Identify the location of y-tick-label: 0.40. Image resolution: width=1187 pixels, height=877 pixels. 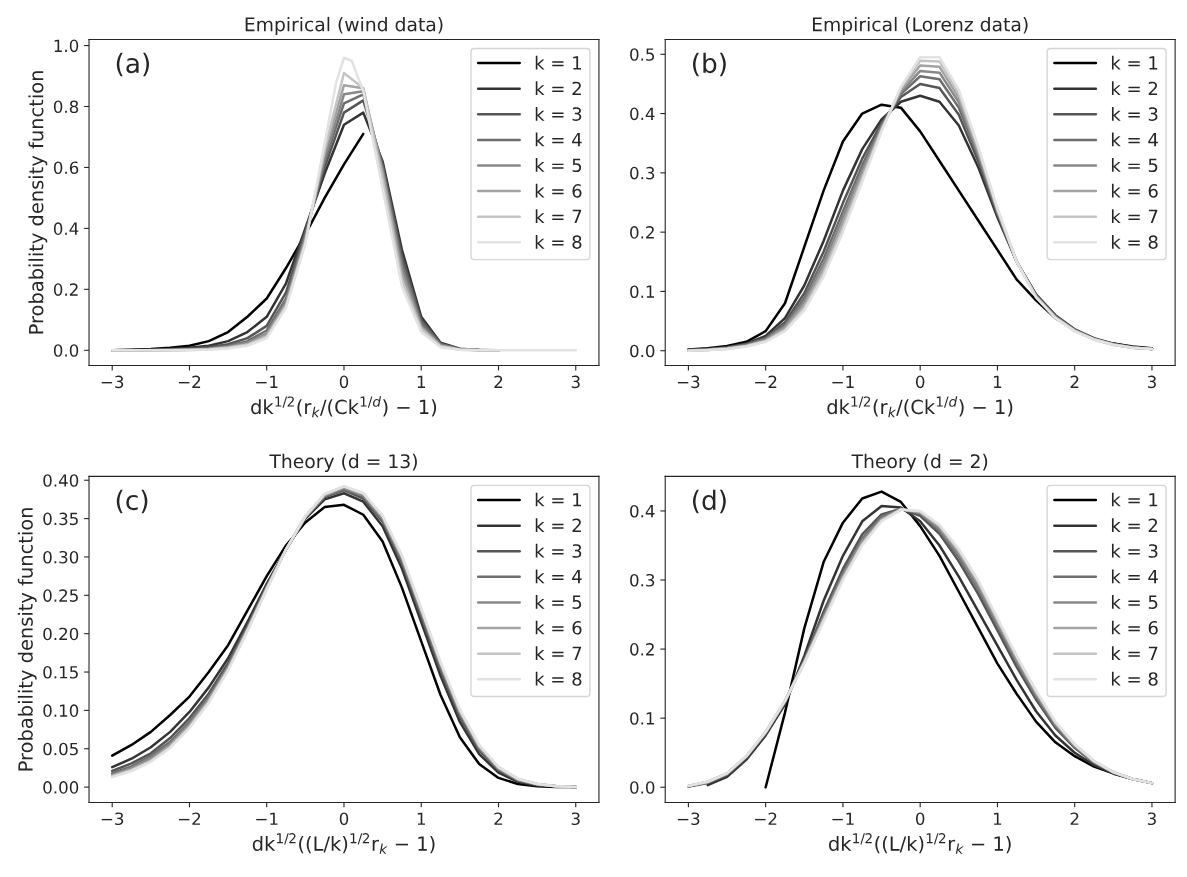
(61, 480).